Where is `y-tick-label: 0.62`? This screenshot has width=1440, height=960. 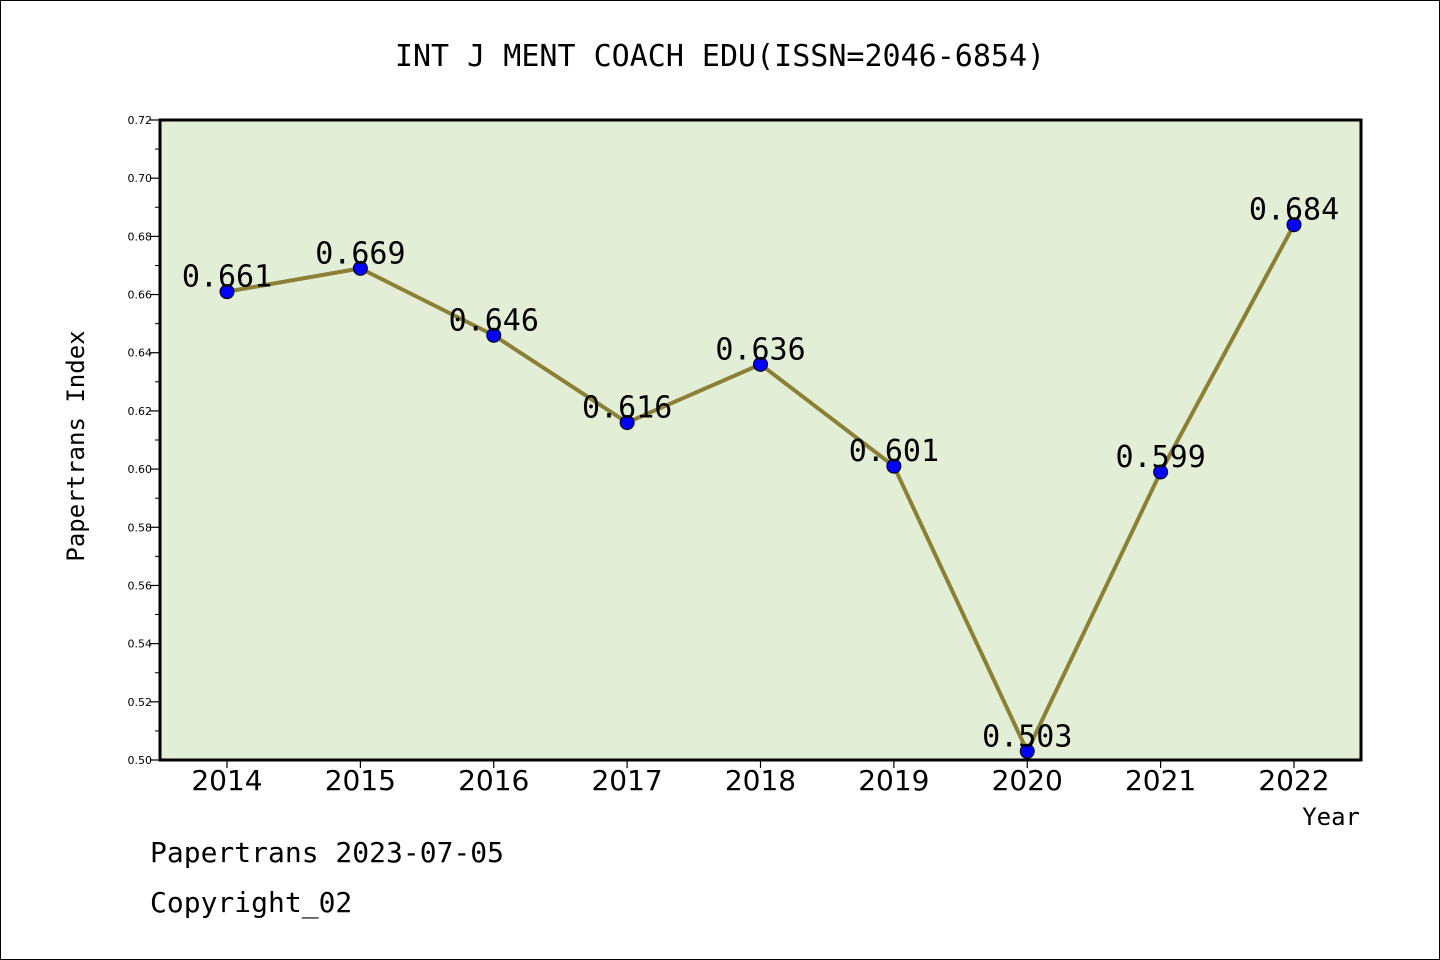 y-tick-label: 0.62 is located at coordinates (140, 411).